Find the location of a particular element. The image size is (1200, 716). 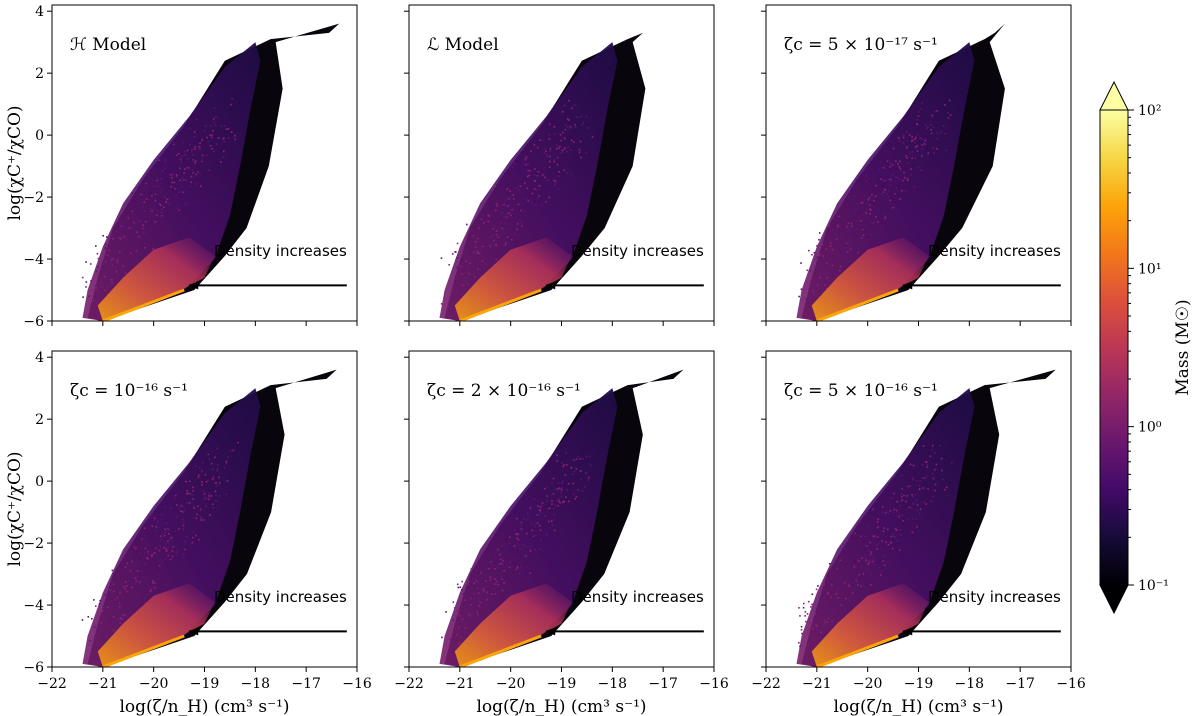

panel-title: ζc = 10⁻¹⁶ s⁻¹ is located at coordinates (129, 391).